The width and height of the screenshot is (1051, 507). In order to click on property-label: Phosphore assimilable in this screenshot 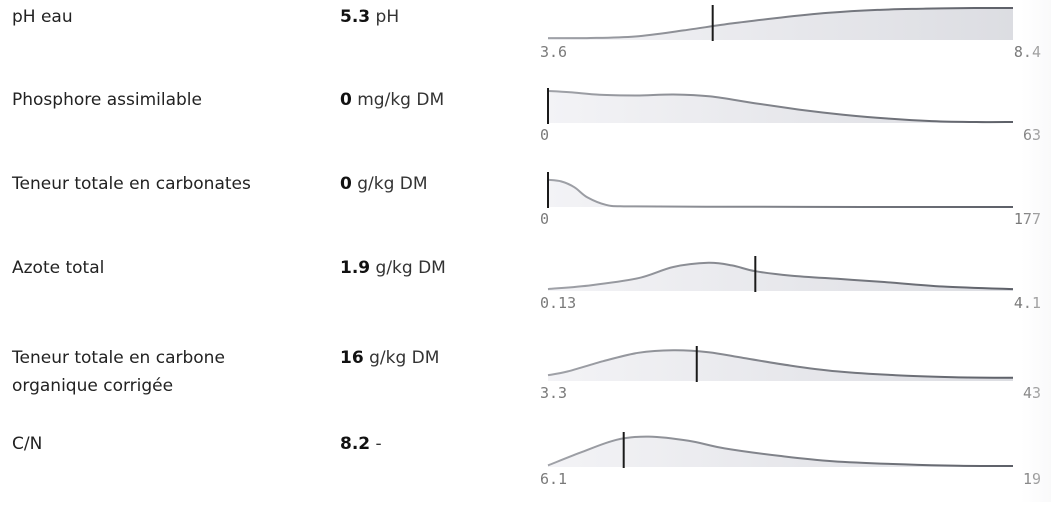, I will do `click(162, 100)`.